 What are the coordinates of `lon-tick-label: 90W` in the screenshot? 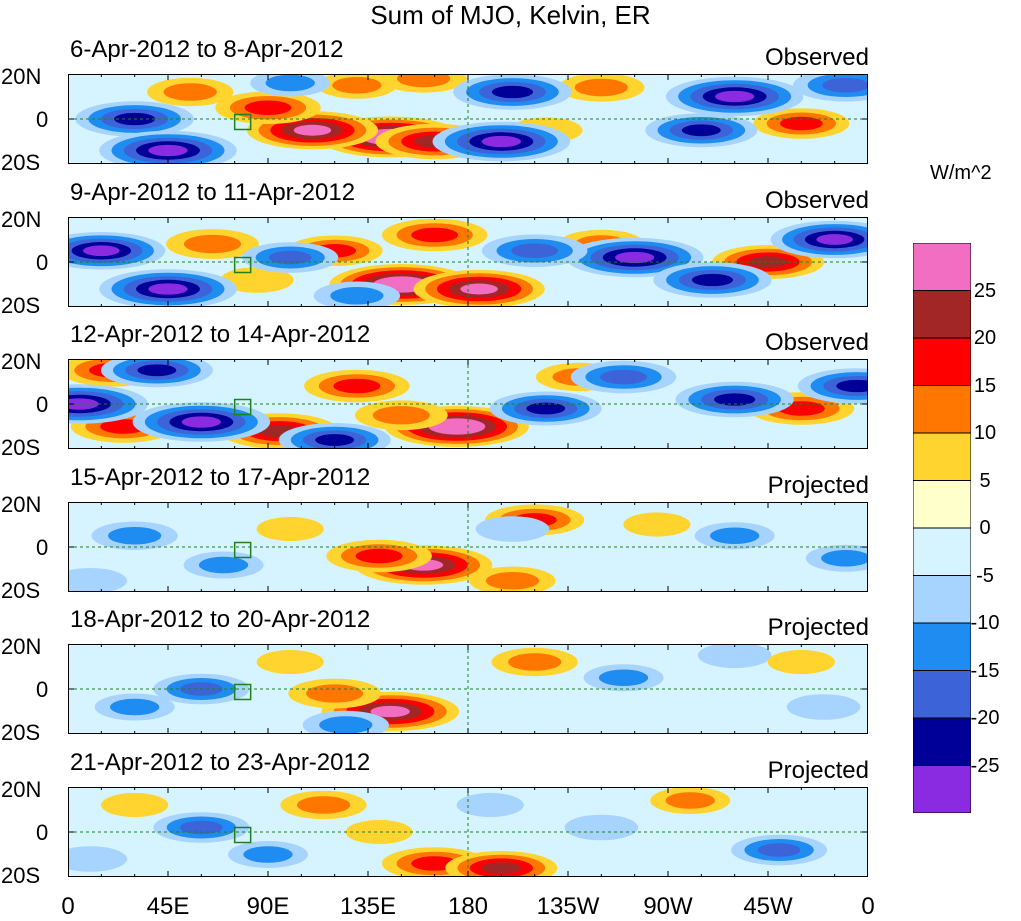 It's located at (668, 906).